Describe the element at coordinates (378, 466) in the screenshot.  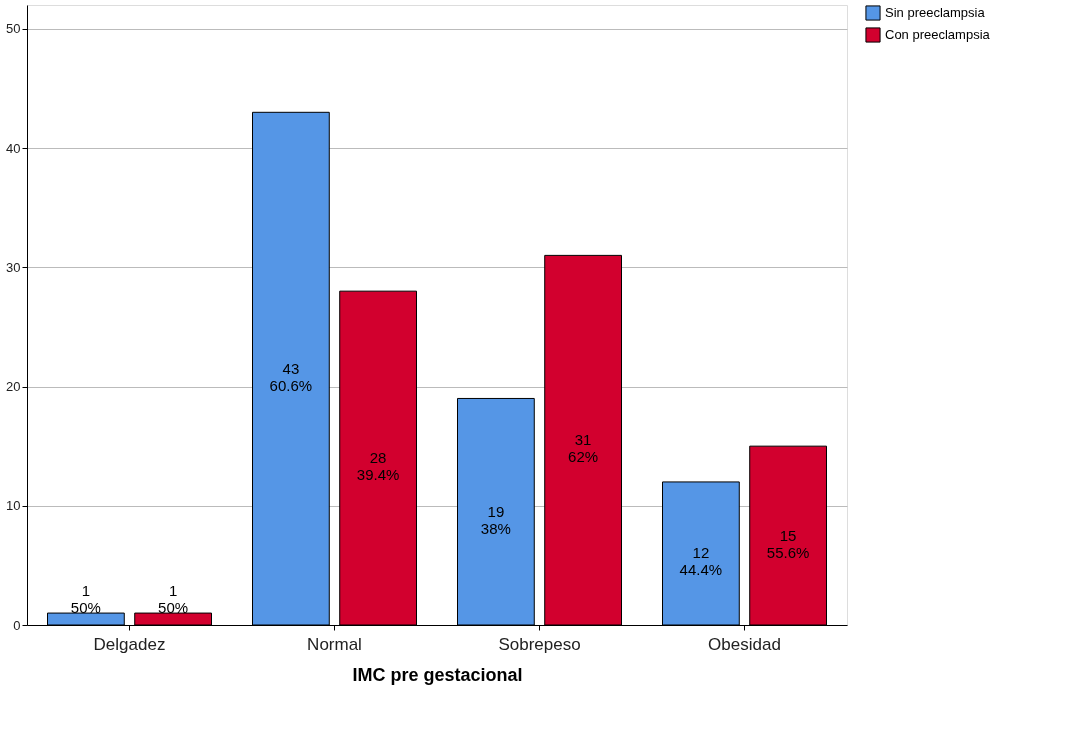
I see `data-label: 28 39.4%` at that location.